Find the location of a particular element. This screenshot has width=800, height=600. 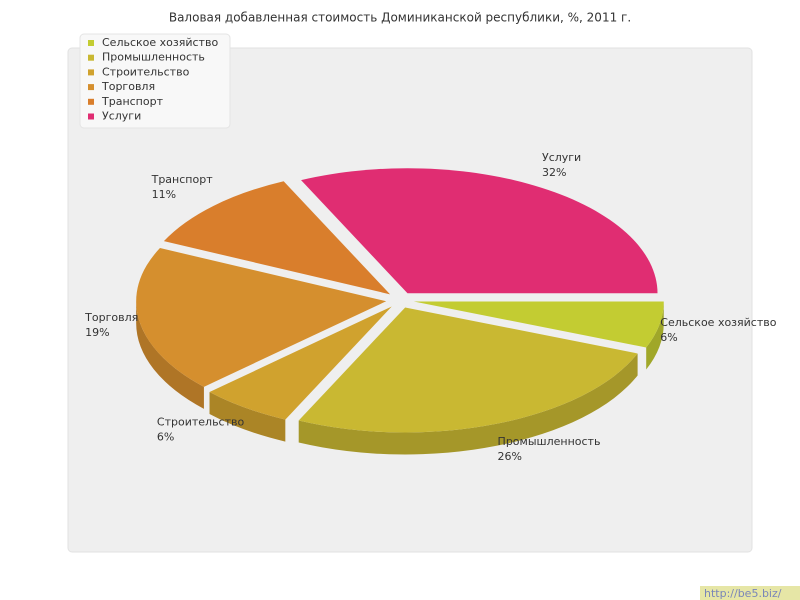

legend-label: Сельское хозяйство is located at coordinates (160, 42).